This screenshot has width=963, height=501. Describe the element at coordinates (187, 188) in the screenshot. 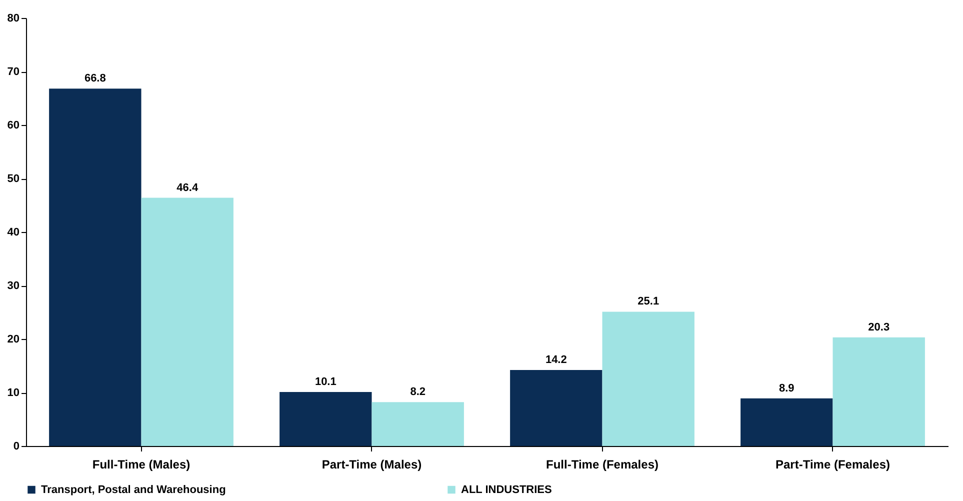

I see `data-label: 46.4` at that location.